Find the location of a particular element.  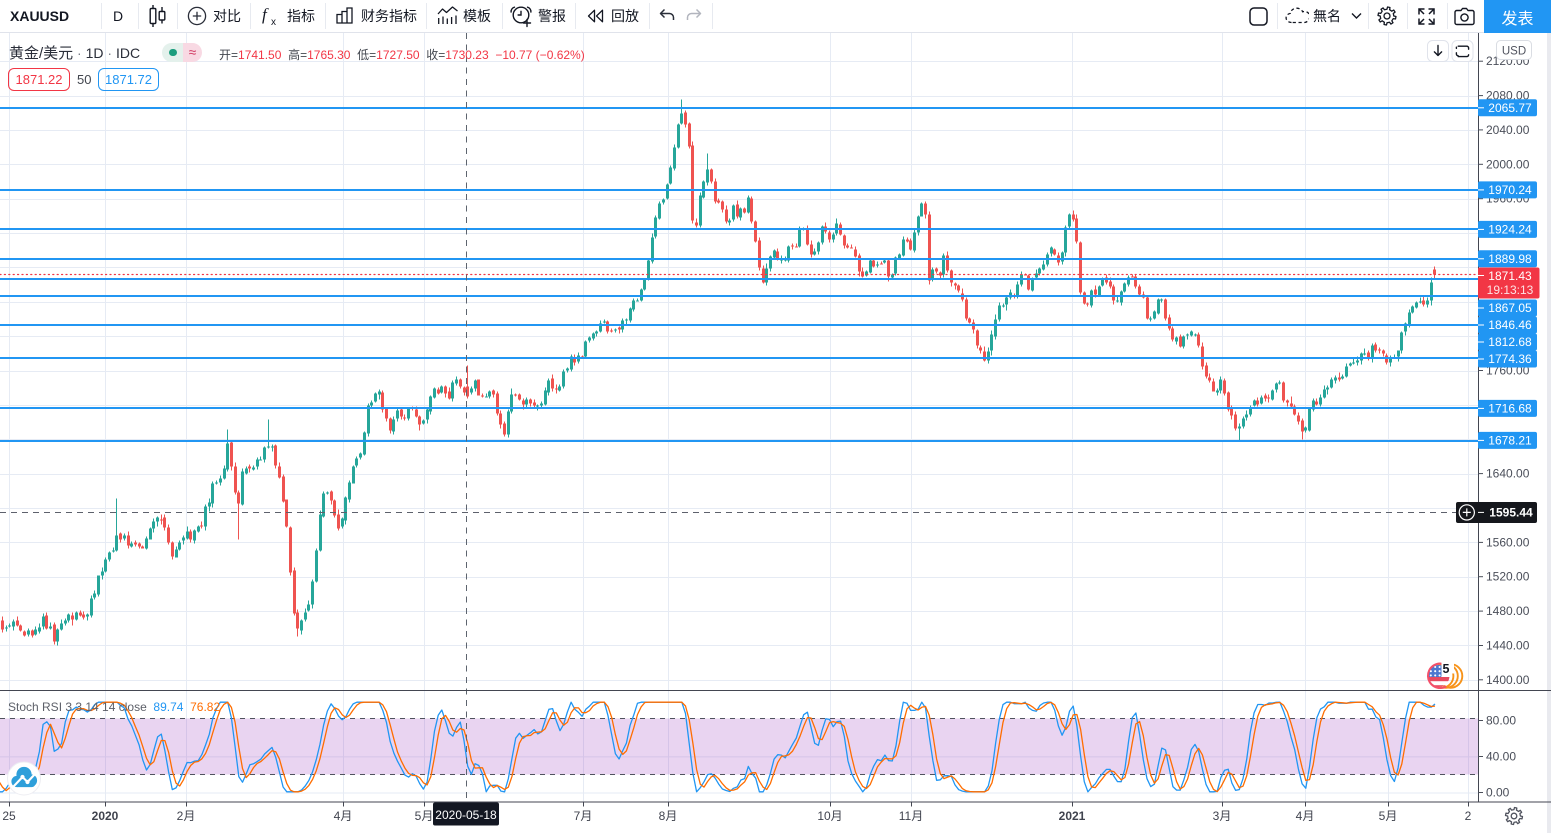

svg-text: USD is located at coordinates (1514, 52).